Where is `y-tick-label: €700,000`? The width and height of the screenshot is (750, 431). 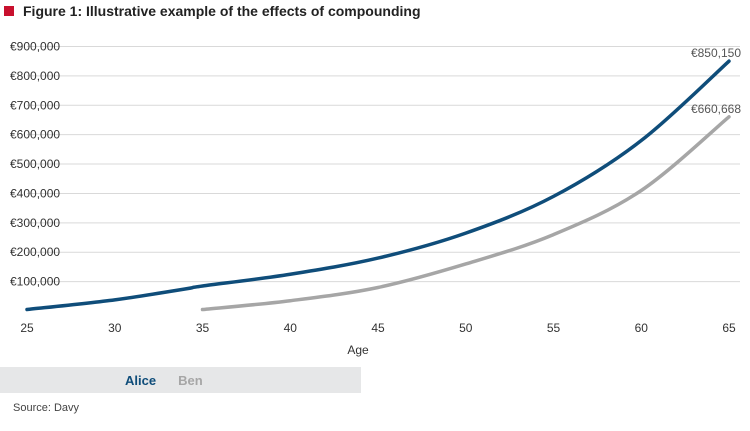 y-tick-label: €700,000 is located at coordinates (35, 105).